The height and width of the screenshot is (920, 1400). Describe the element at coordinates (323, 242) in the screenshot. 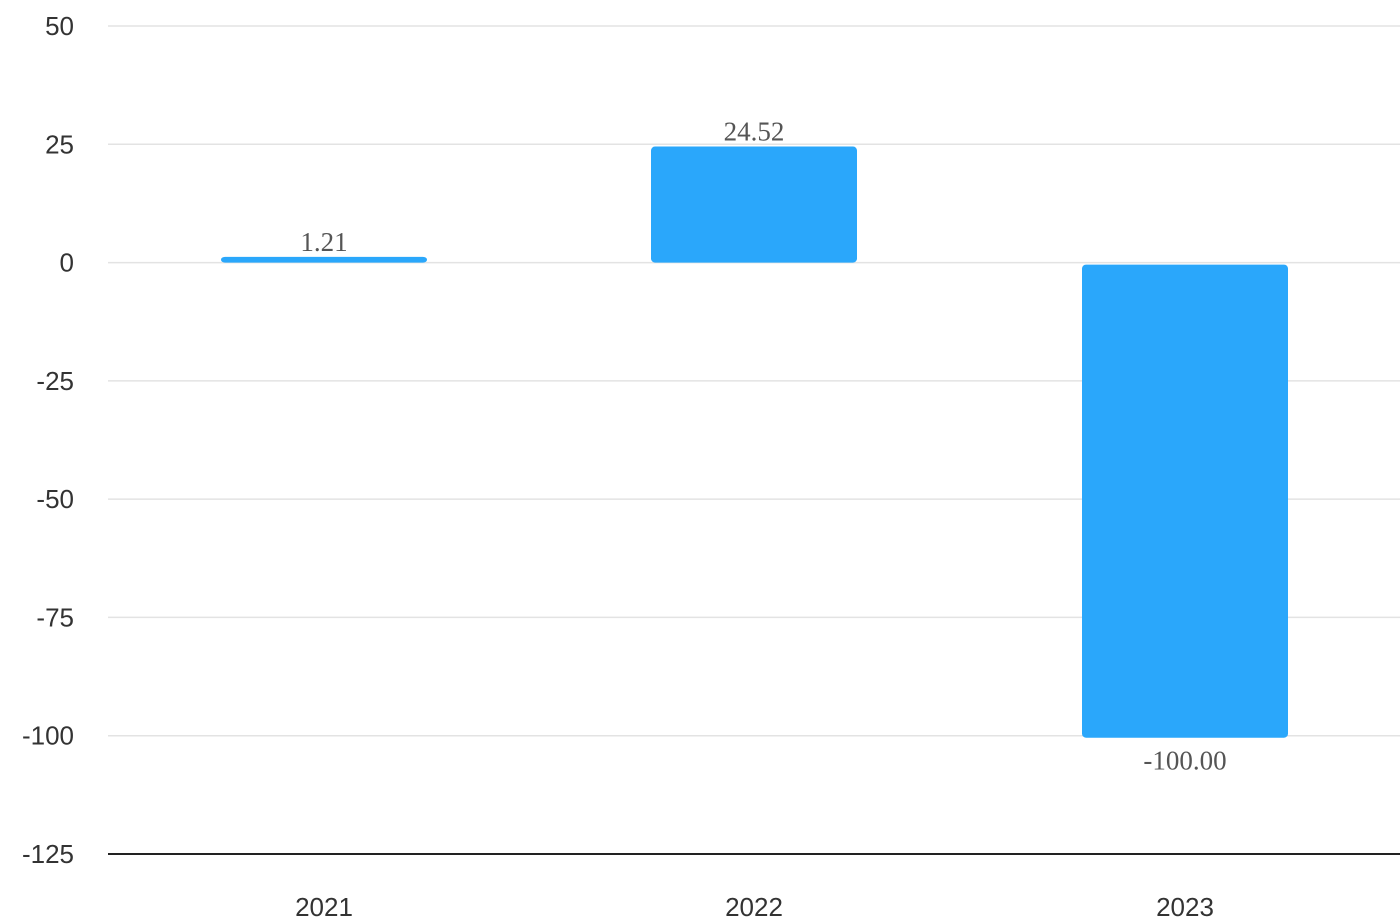

I see `data-label-2021: 1.21` at that location.